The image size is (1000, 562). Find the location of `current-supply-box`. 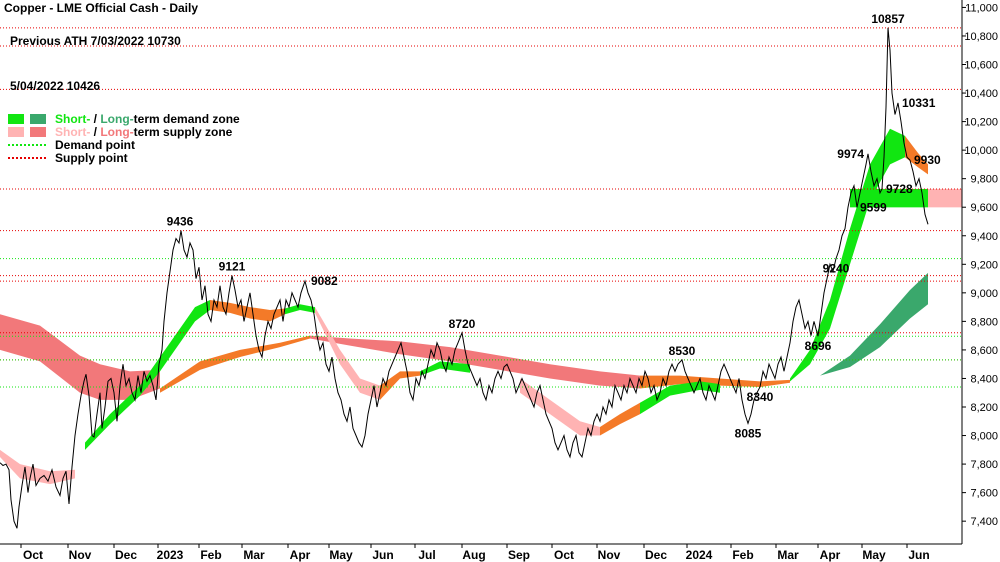

current-supply-box is located at coordinates (945, 198).